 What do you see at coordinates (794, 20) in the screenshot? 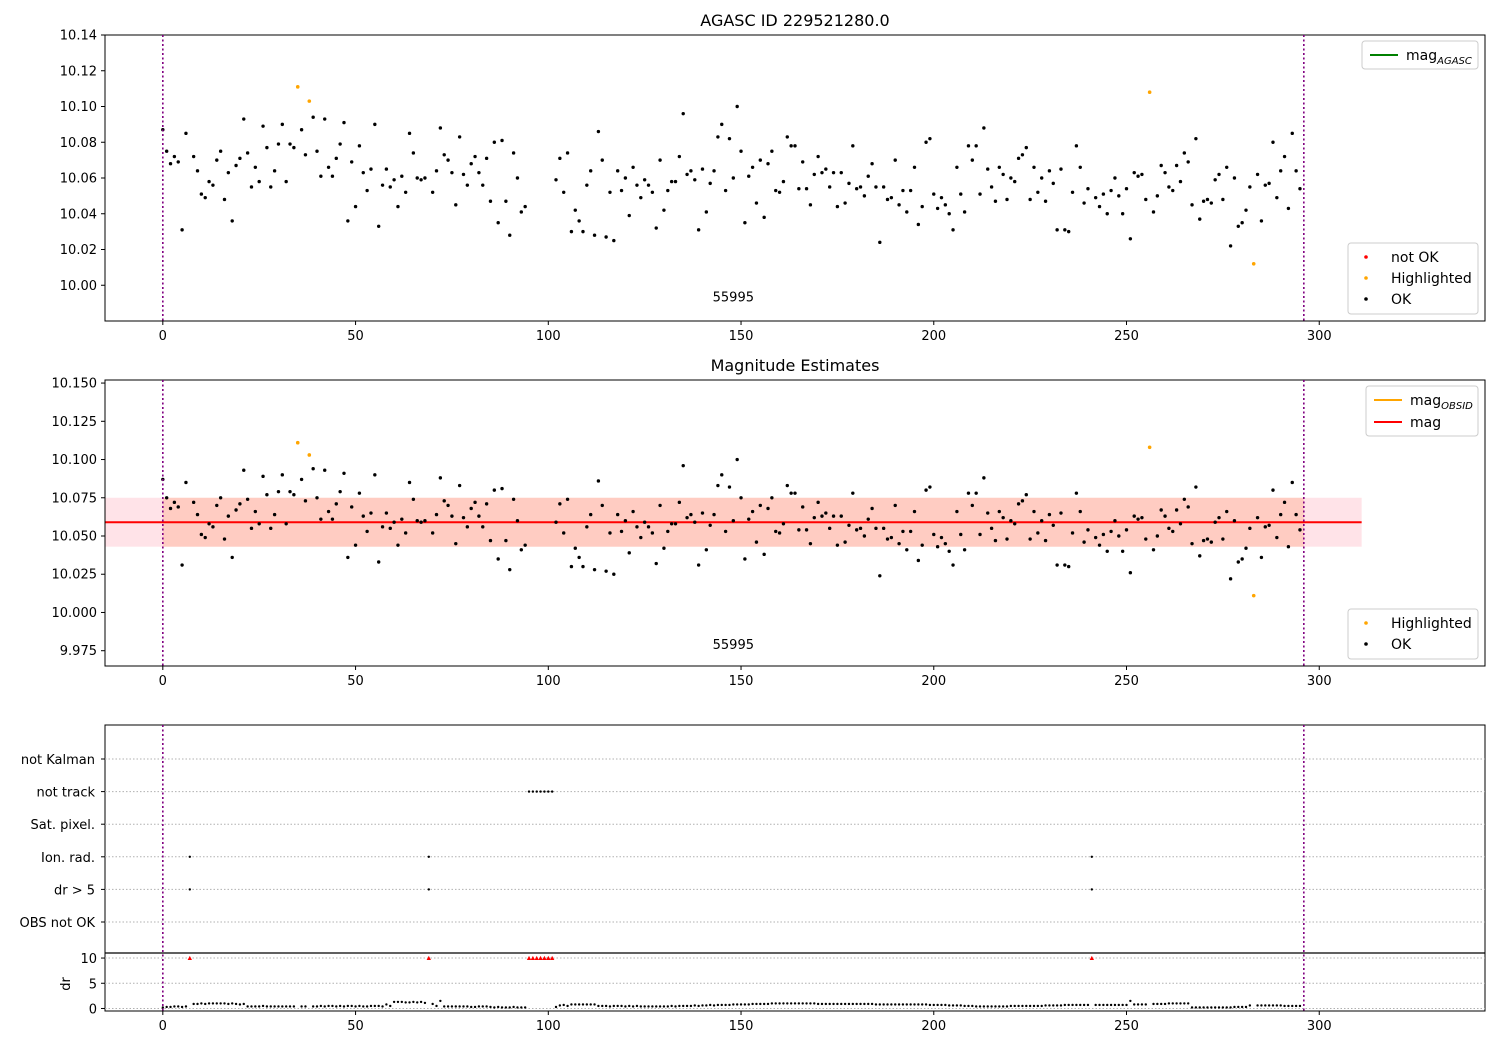
I see `chart-title: AGASC ID 229521280.0` at bounding box center [794, 20].